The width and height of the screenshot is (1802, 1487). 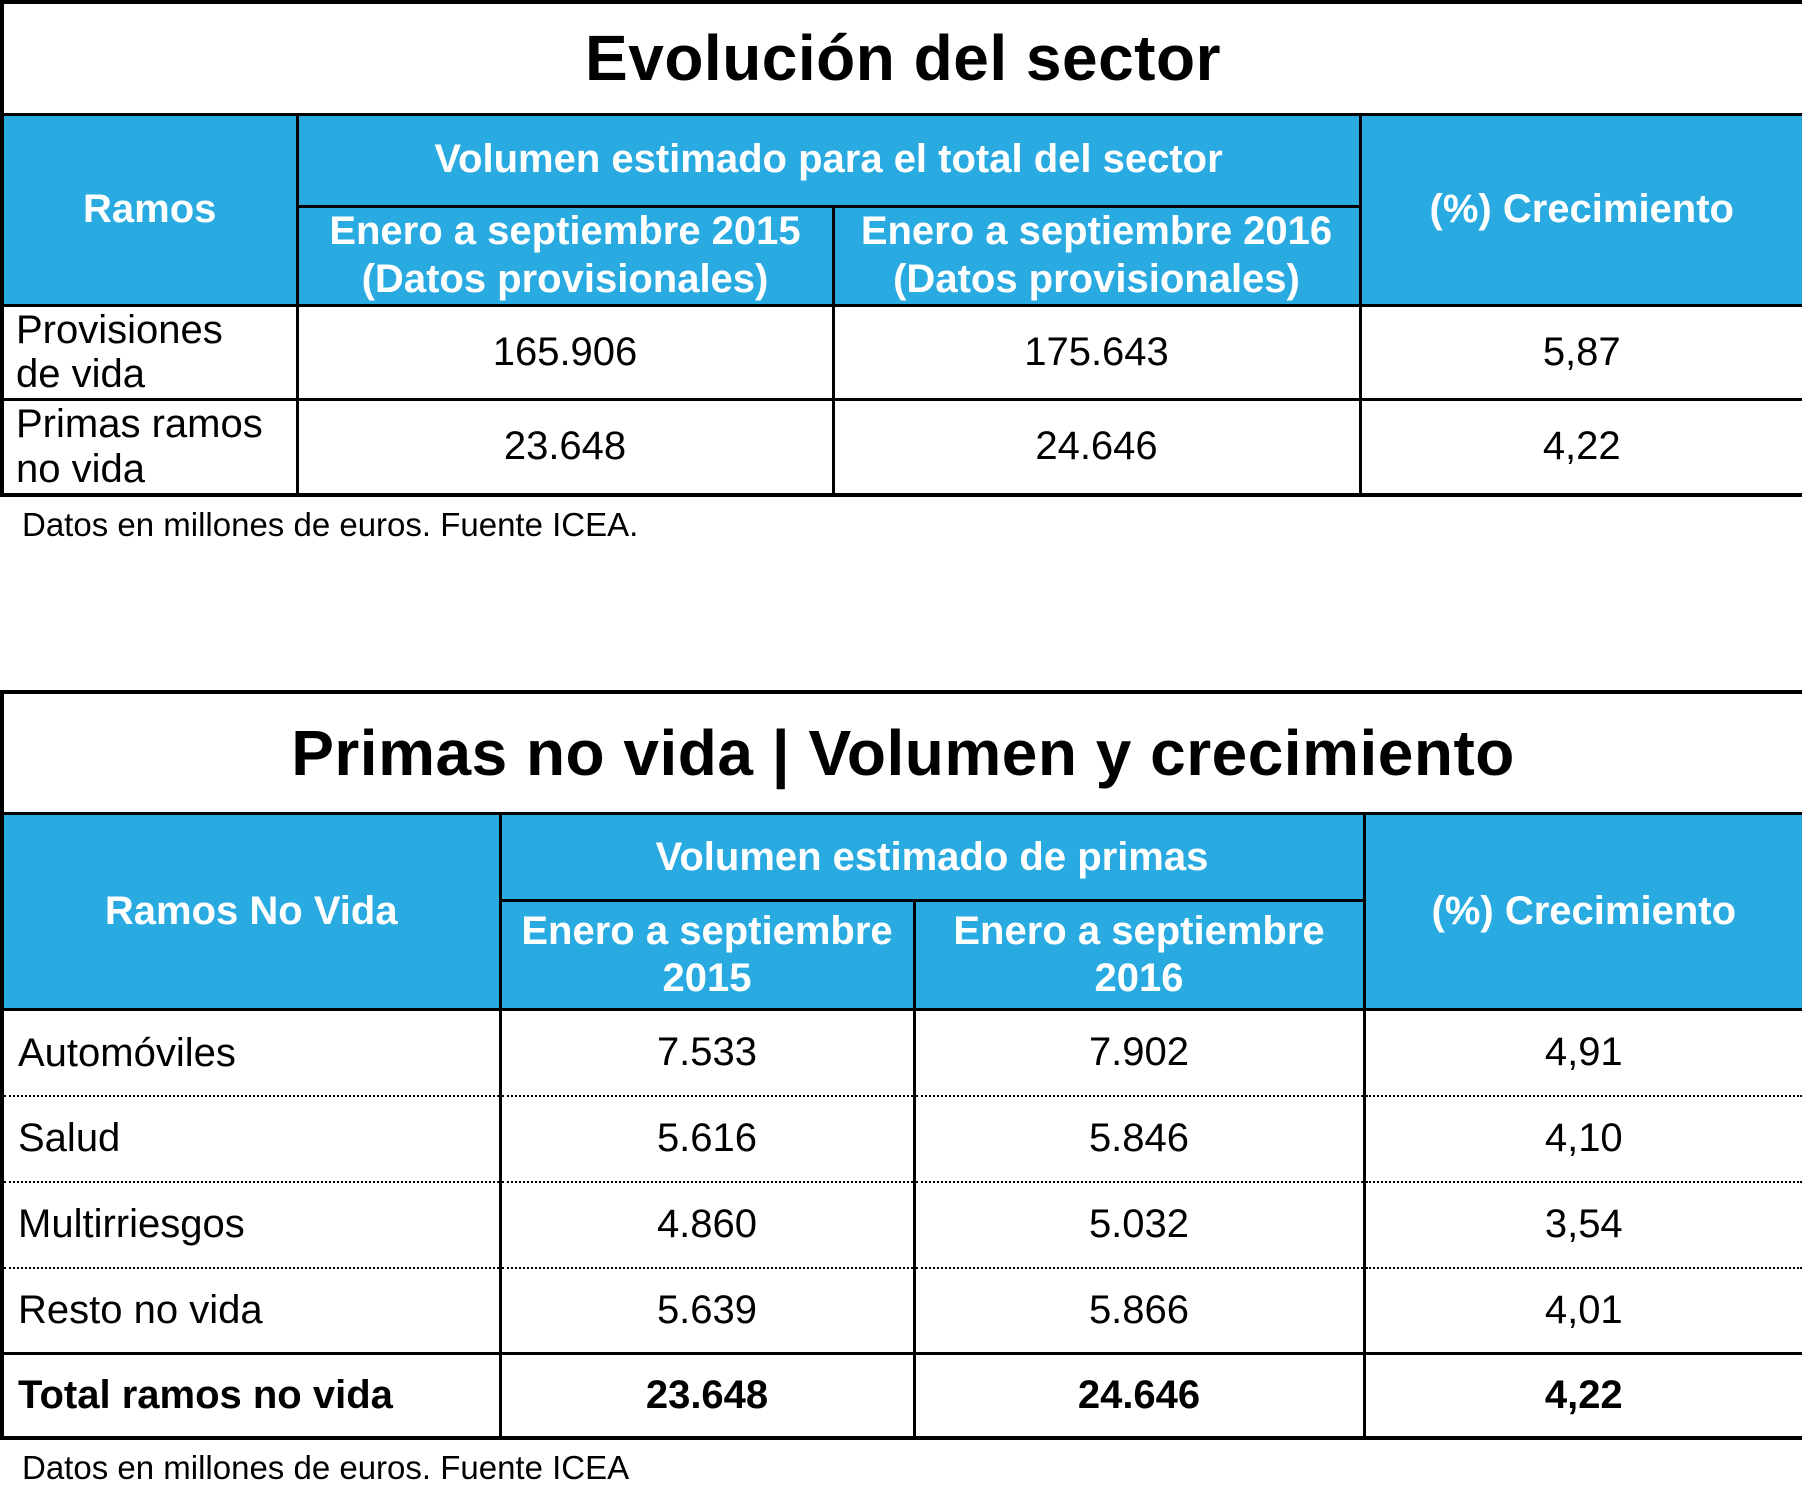 I want to click on total-row: Total ramos no vida 23.648 24.646 4,22, so click(x=901, y=1396).